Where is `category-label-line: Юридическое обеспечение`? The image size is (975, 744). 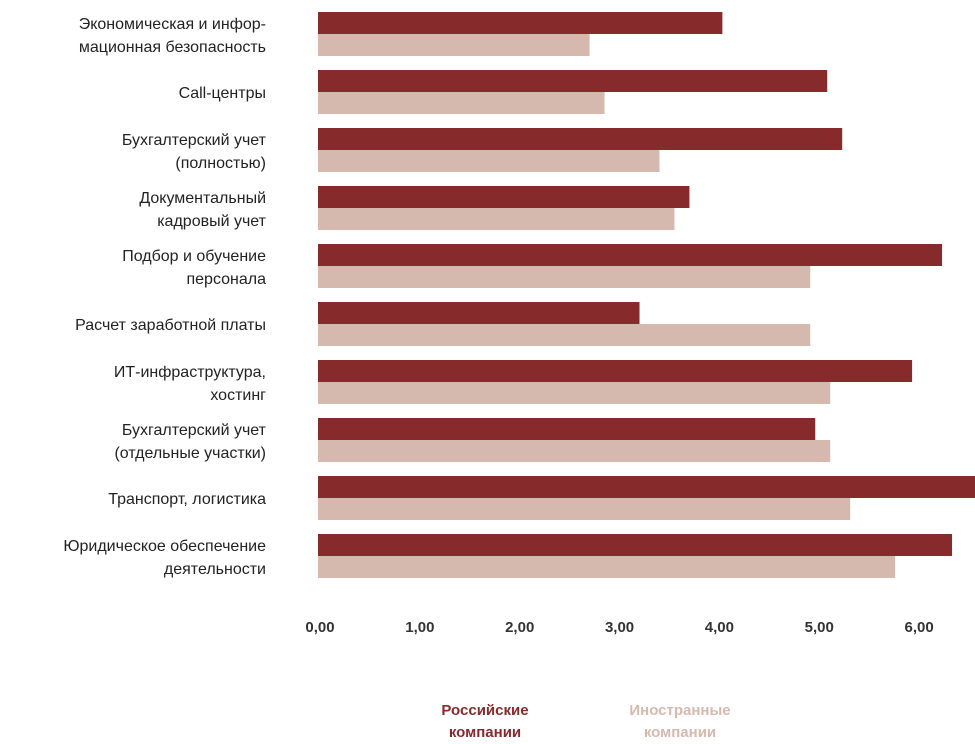
category-label-line: Юридическое обеспечение is located at coordinates (164, 546).